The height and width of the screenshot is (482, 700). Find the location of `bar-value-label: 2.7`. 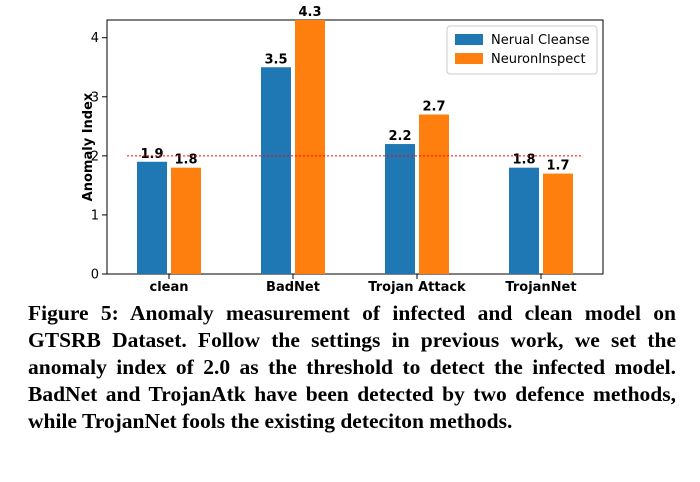

bar-value-label: 2.7 is located at coordinates (433, 107).